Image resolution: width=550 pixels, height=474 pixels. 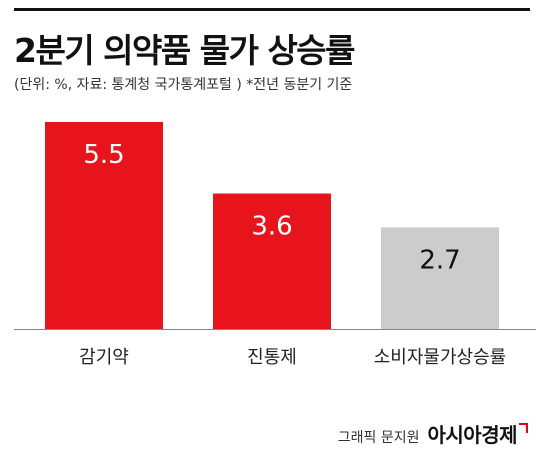 What do you see at coordinates (103, 155) in the screenshot?
I see `bar-value-label-1: 5.5` at bounding box center [103, 155].